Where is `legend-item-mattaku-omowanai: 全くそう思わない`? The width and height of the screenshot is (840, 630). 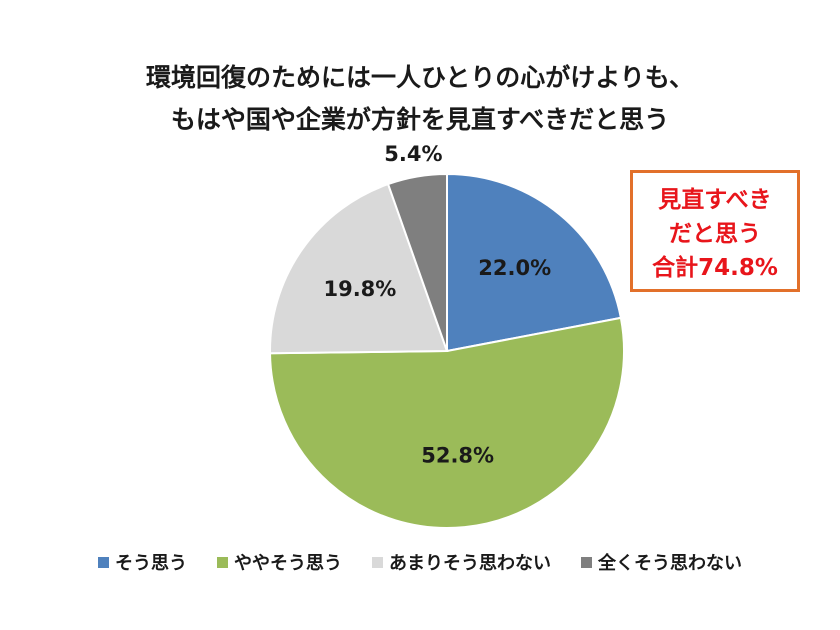
legend-item-mattaku-omowanai: 全くそう思わない is located at coordinates (661, 562).